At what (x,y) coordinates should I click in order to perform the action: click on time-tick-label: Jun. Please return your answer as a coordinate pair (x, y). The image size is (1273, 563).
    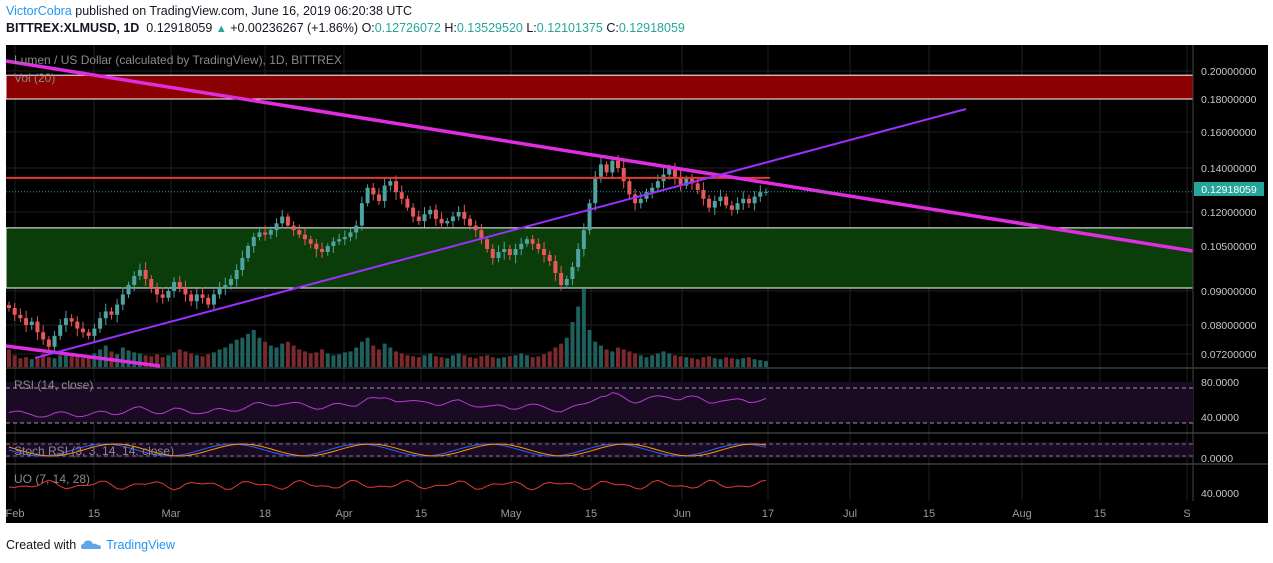
    Looking at the image, I should click on (682, 514).